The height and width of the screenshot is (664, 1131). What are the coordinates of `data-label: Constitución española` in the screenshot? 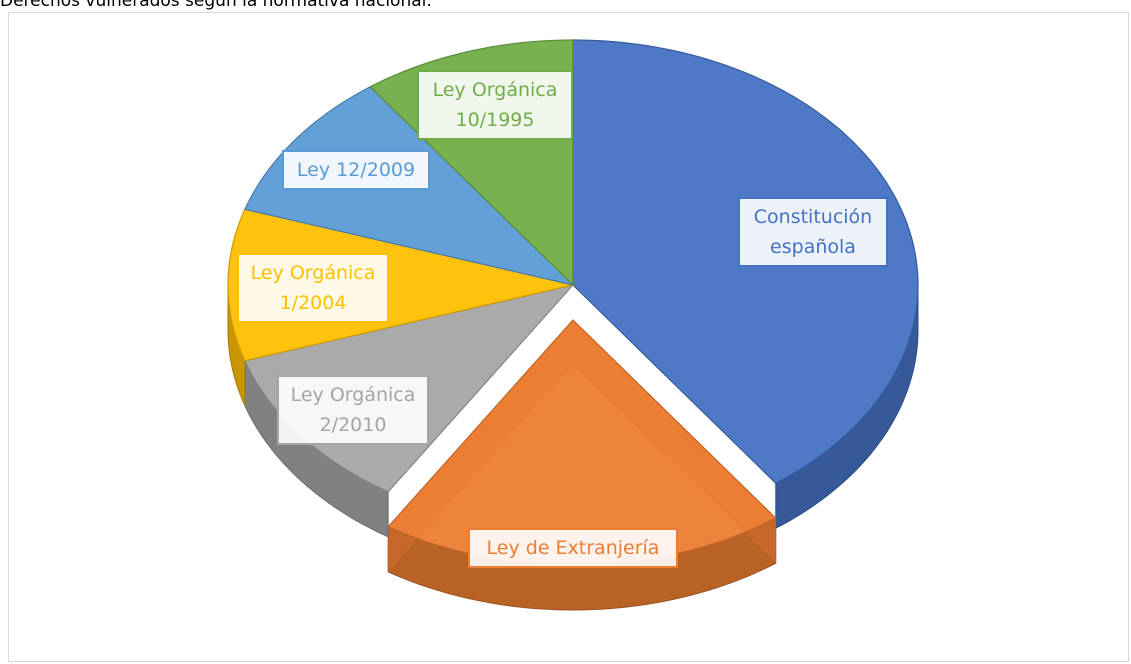 It's located at (813, 232).